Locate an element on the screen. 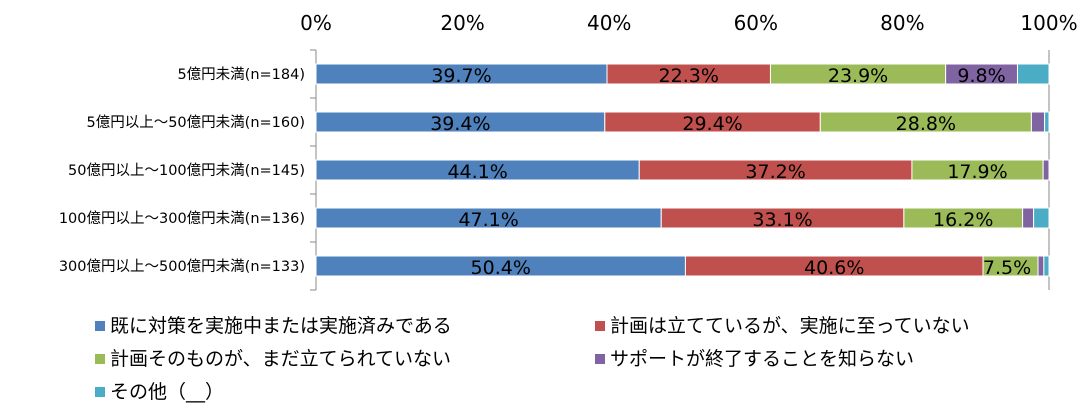 Image resolution: width=1088 pixels, height=418 pixels. data-label: 37.2% is located at coordinates (775, 172).